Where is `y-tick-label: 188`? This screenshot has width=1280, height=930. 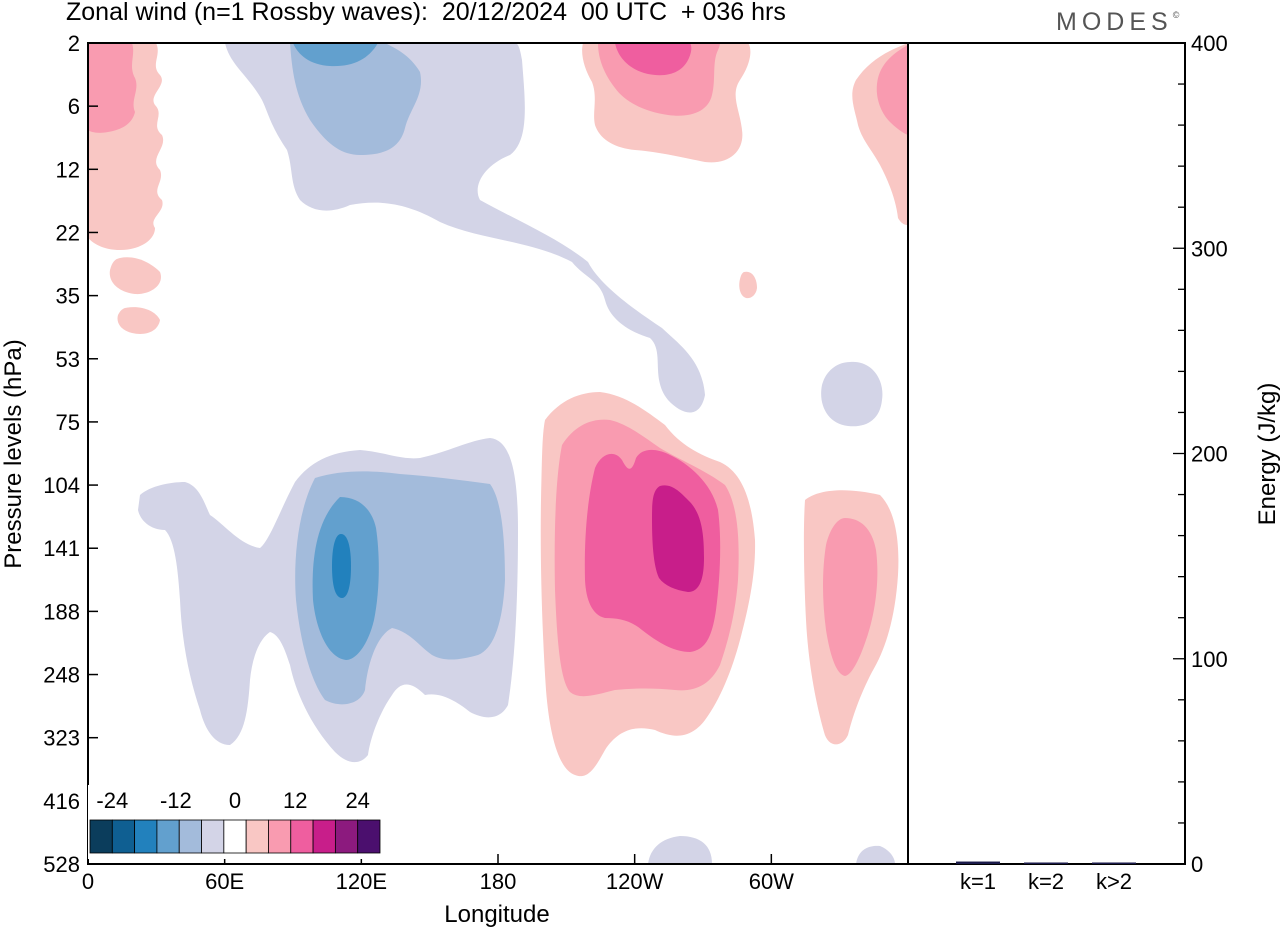
y-tick-label: 188 is located at coordinates (61, 611).